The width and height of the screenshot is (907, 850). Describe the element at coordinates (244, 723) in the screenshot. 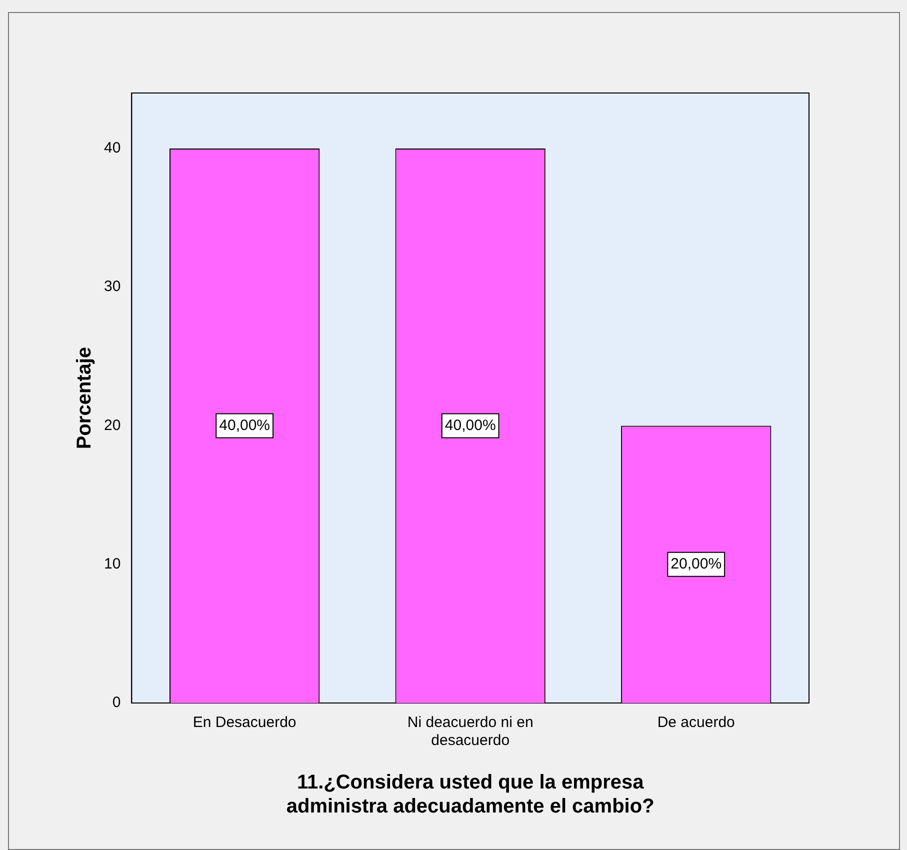

I see `x-tick-label: En Desacuerdo` at that location.